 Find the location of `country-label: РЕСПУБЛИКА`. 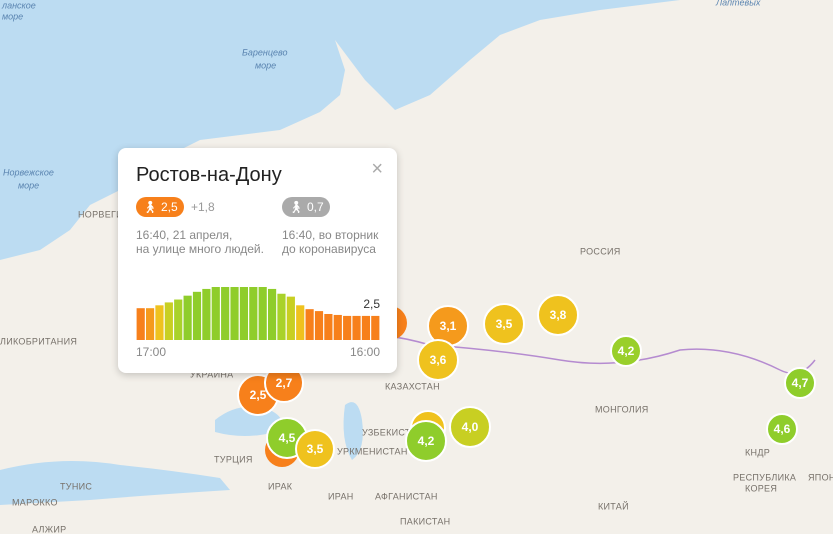

country-label: РЕСПУБЛИКА is located at coordinates (764, 477).